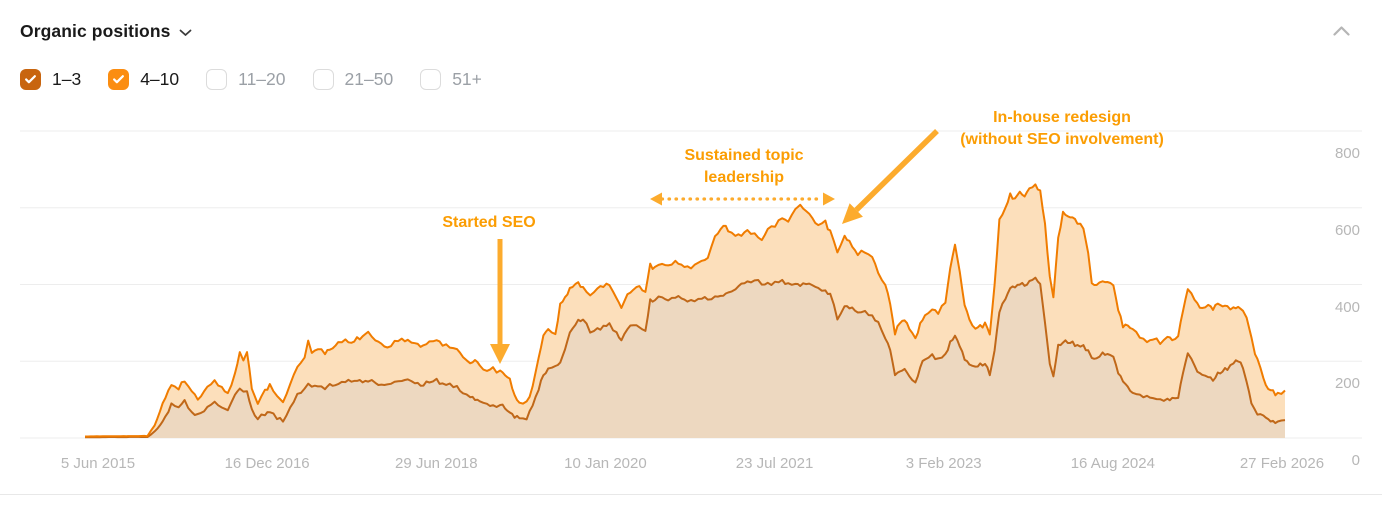 The height and width of the screenshot is (516, 1382). I want to click on y-tick-label: 400, so click(1347, 307).